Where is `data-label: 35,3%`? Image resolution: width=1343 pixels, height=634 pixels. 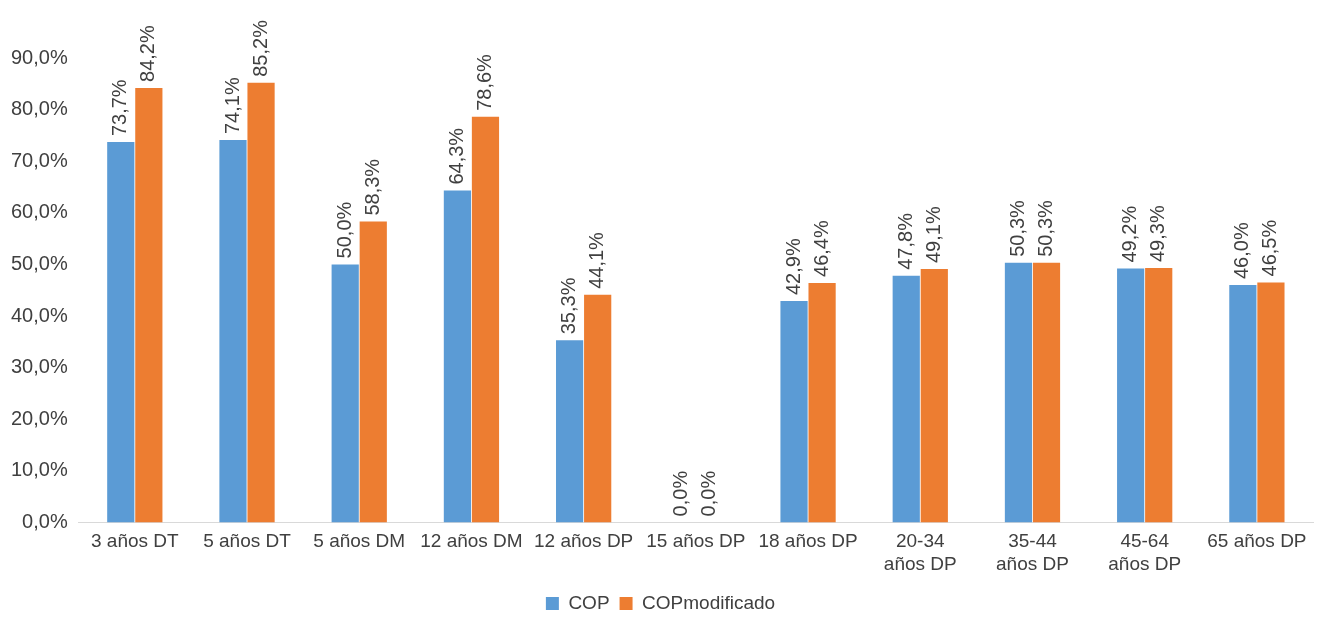 data-label: 35,3% is located at coordinates (568, 306).